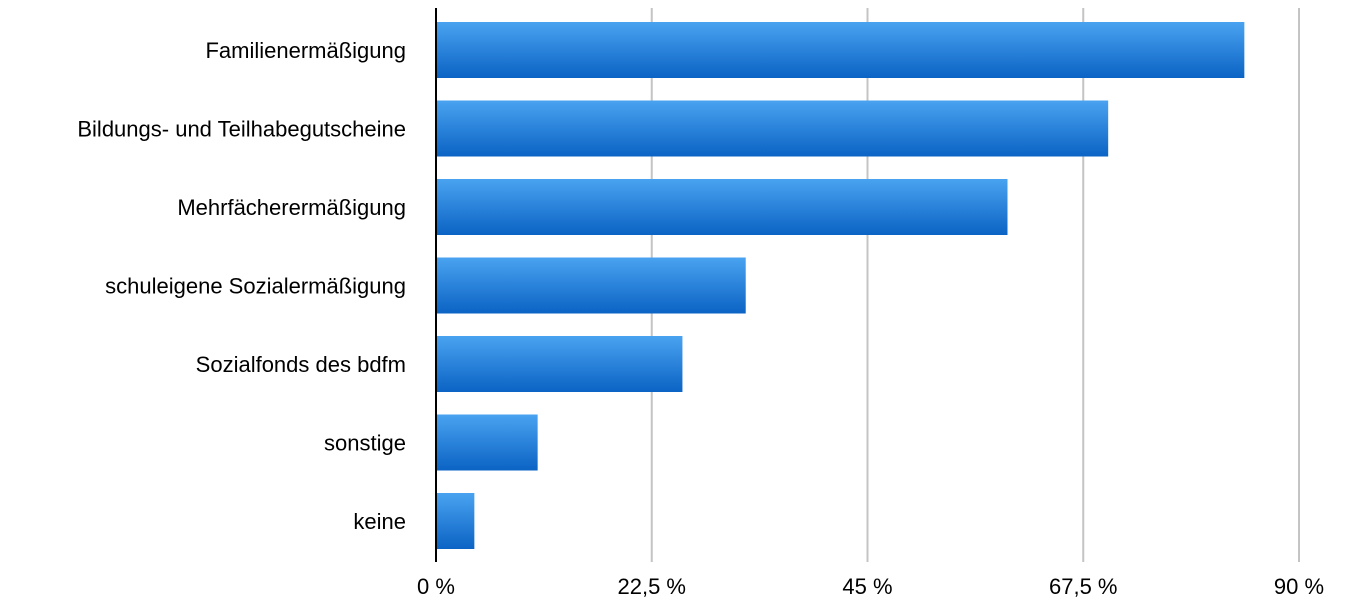  I want to click on x-tick-label-1: 22,5 %, so click(652, 586).